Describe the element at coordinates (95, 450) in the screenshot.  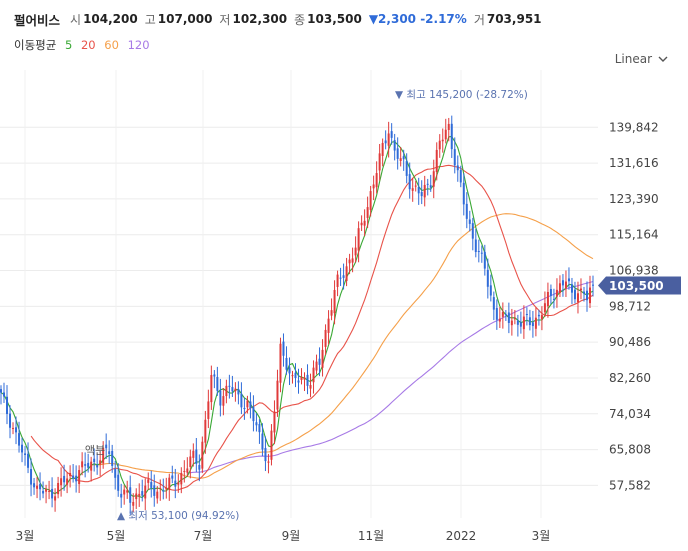
I see `event-marker: 액분` at that location.